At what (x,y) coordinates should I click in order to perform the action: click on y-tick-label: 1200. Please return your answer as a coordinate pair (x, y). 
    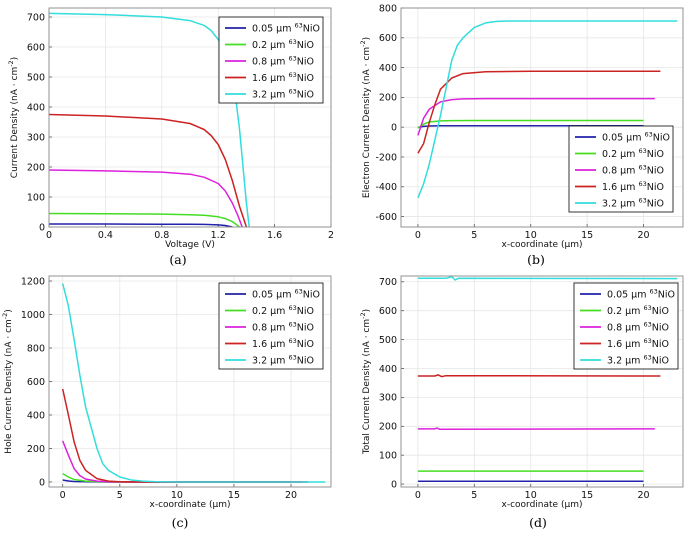
    Looking at the image, I should click on (33, 281).